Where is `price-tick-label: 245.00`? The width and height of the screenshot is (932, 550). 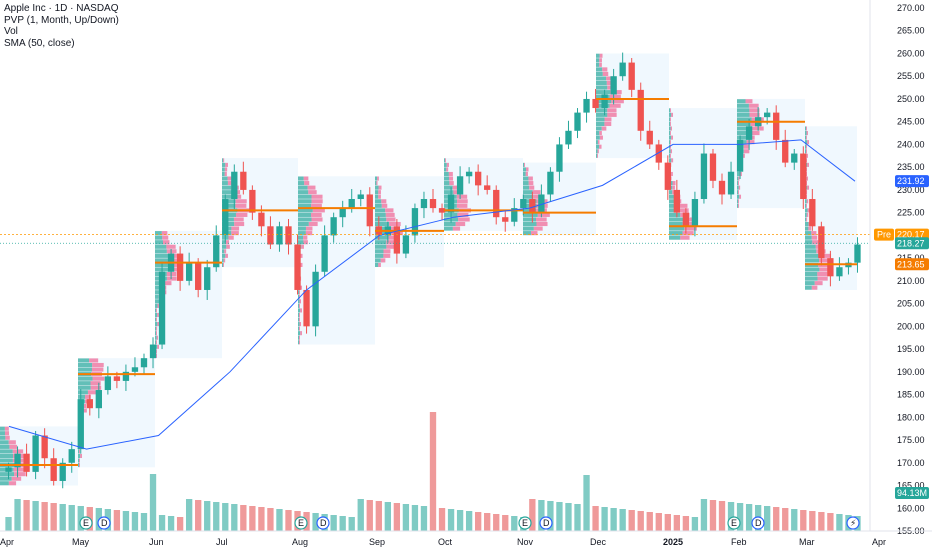 price-tick-label: 245.00 is located at coordinates (911, 122).